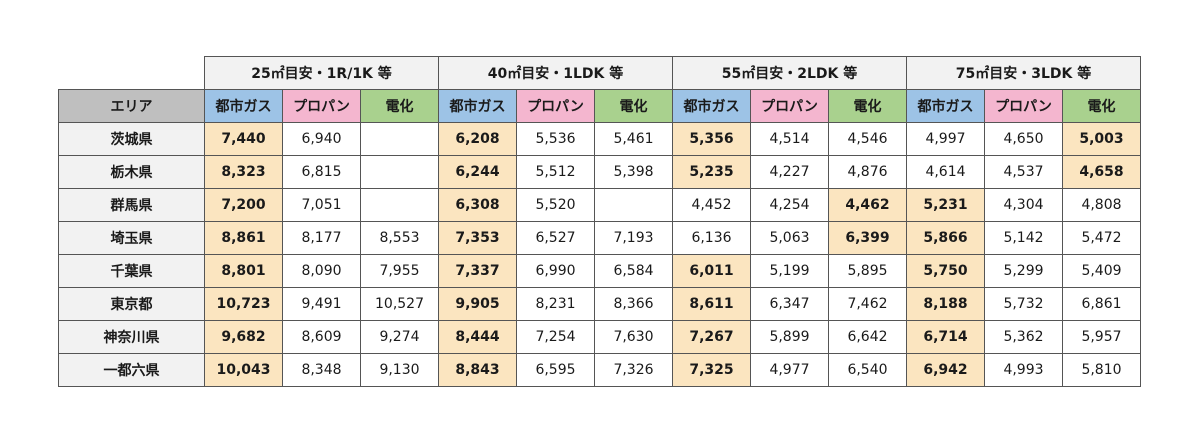  Describe the element at coordinates (555, 304) in the screenshot. I see `value-cell: 8,231` at that location.